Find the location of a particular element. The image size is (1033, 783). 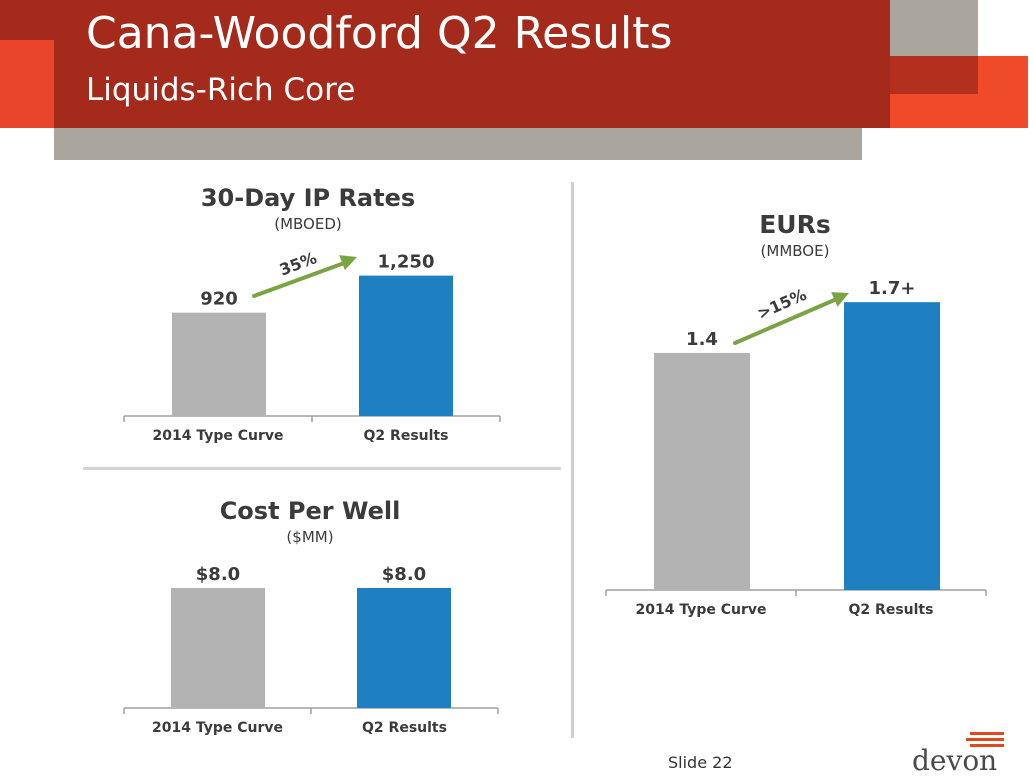

eur-growth-label: >15% is located at coordinates (781, 304).